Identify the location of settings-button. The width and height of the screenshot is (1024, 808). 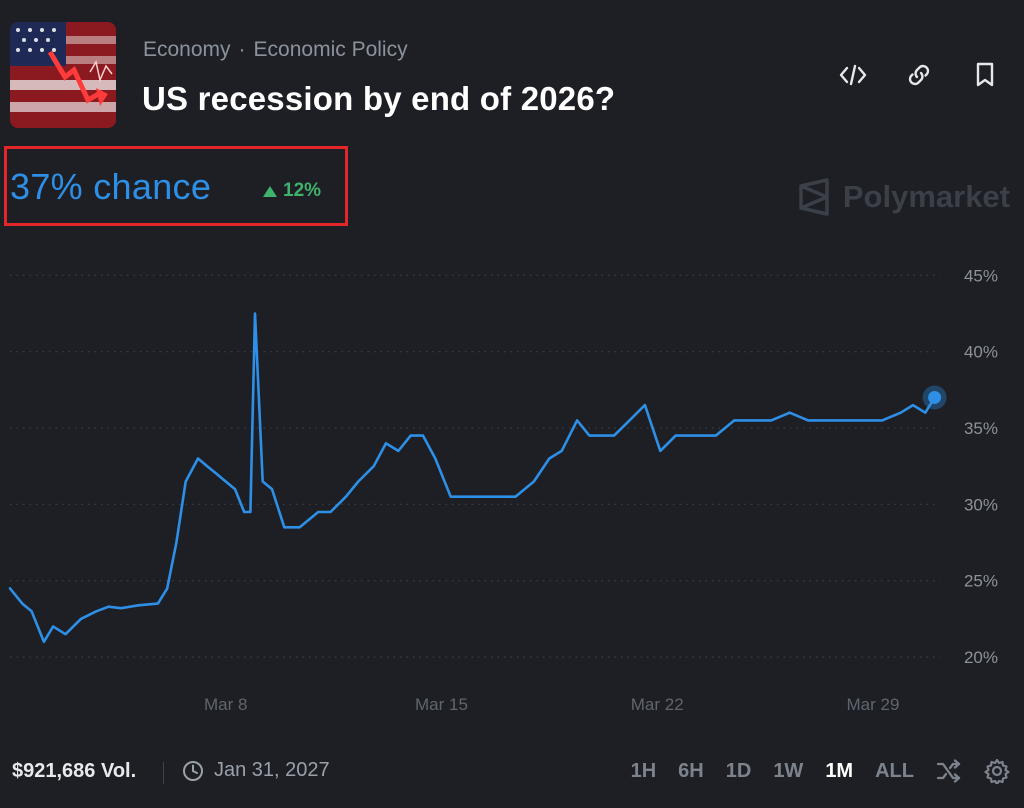
(997, 771).